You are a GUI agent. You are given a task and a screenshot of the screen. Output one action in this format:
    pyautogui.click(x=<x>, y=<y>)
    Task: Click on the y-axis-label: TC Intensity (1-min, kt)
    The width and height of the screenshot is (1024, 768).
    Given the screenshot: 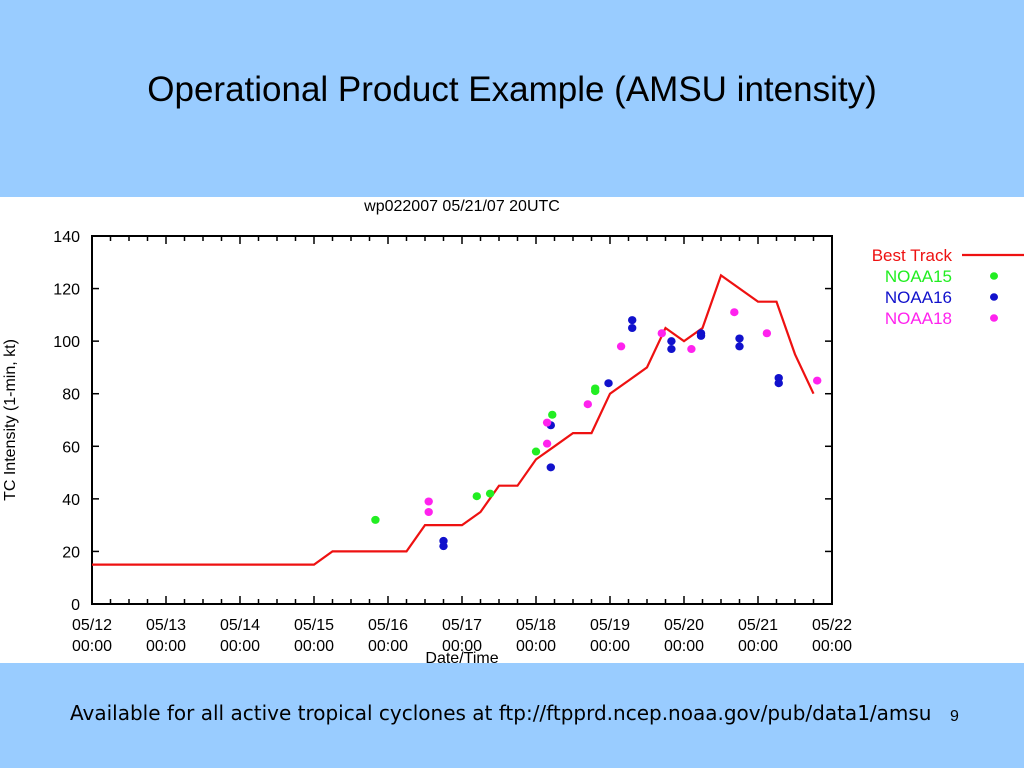 What is the action you would take?
    pyautogui.click(x=10, y=420)
    